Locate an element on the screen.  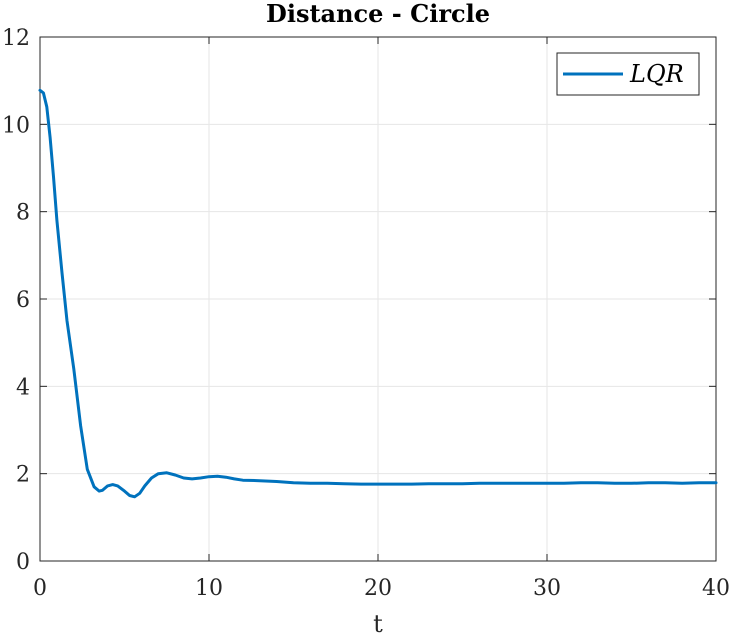
y-tick-label: 0 is located at coordinates (23, 562).